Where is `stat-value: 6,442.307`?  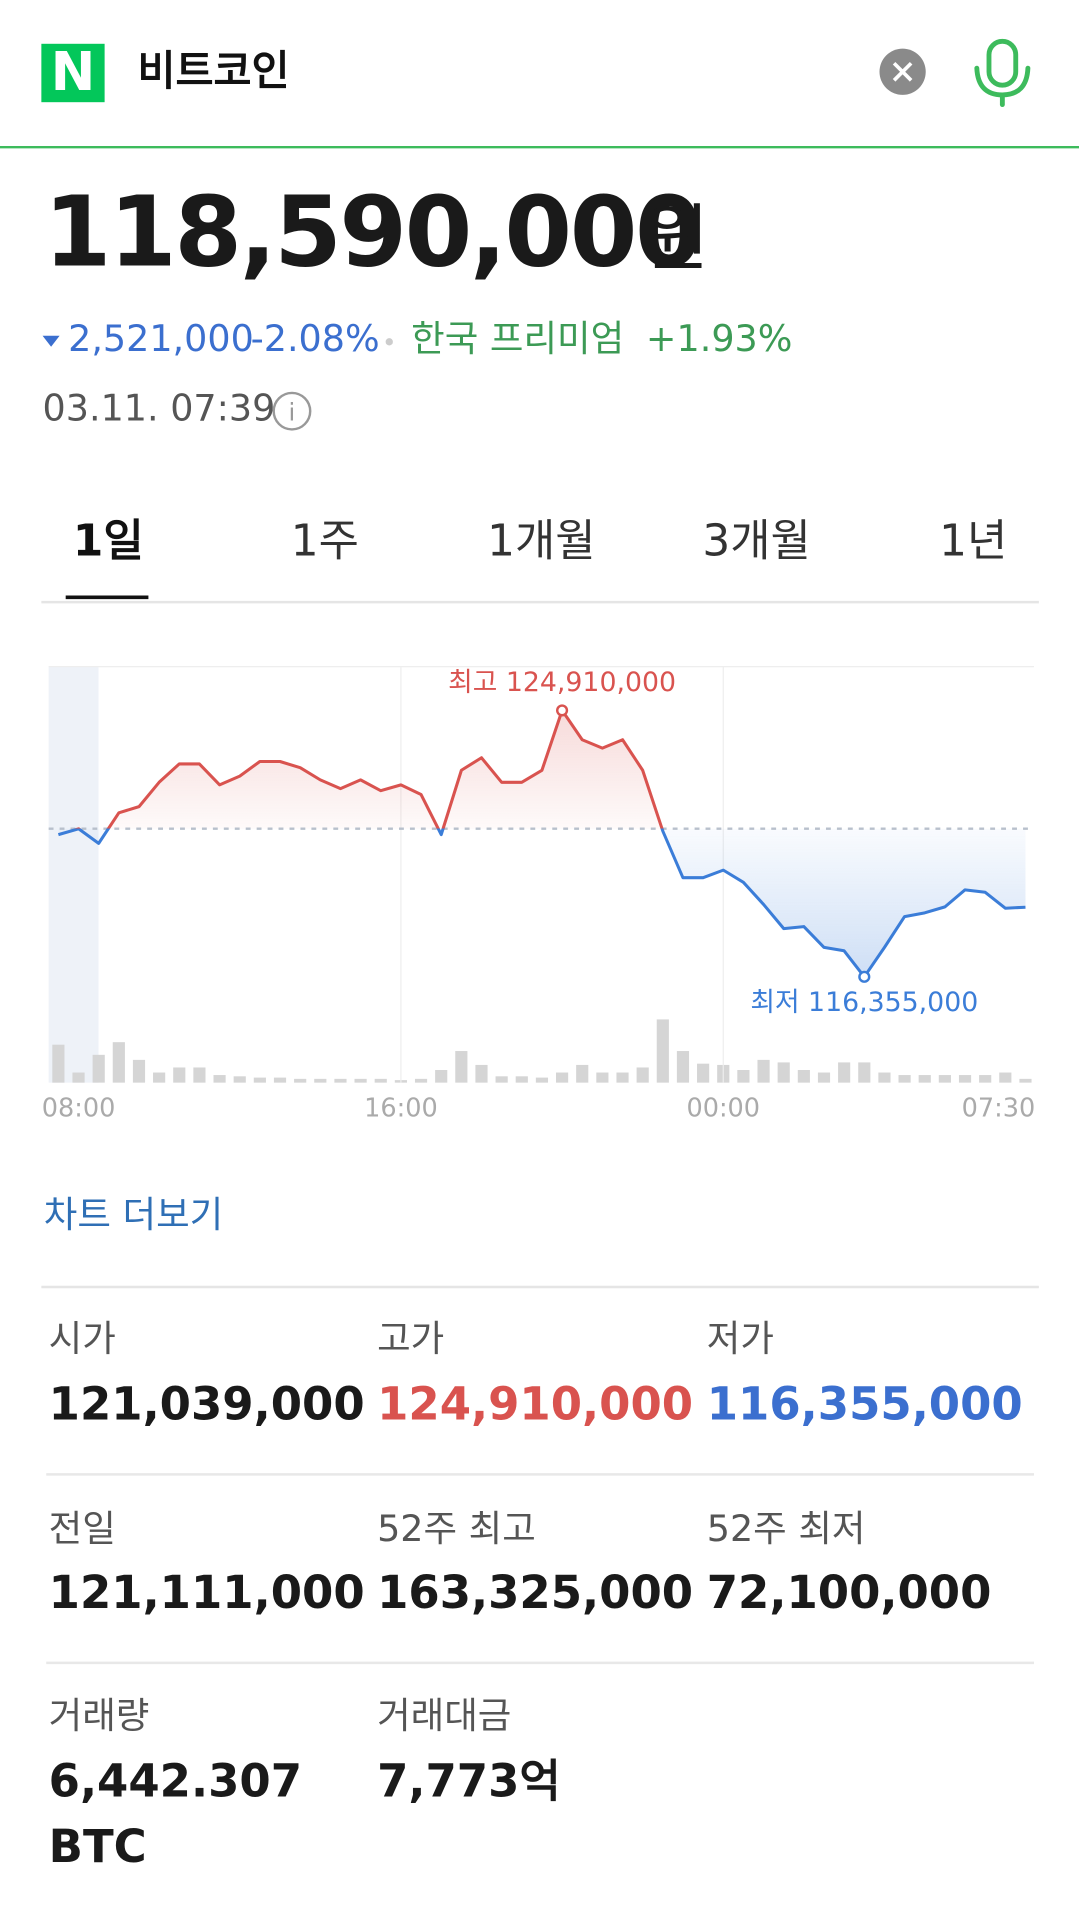
stat-value: 6,442.307 is located at coordinates (175, 1781).